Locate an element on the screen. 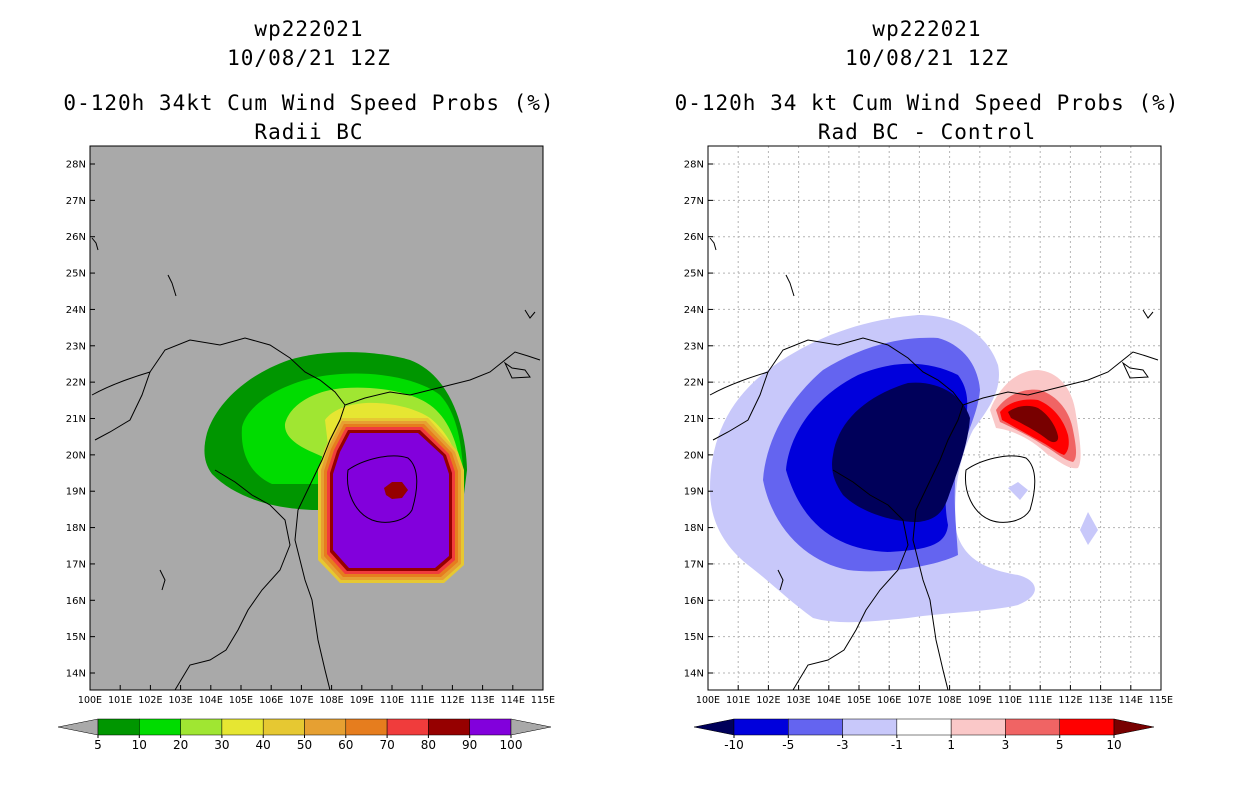 The width and height of the screenshot is (1236, 800). colorbar-label: 40 is located at coordinates (263, 745).